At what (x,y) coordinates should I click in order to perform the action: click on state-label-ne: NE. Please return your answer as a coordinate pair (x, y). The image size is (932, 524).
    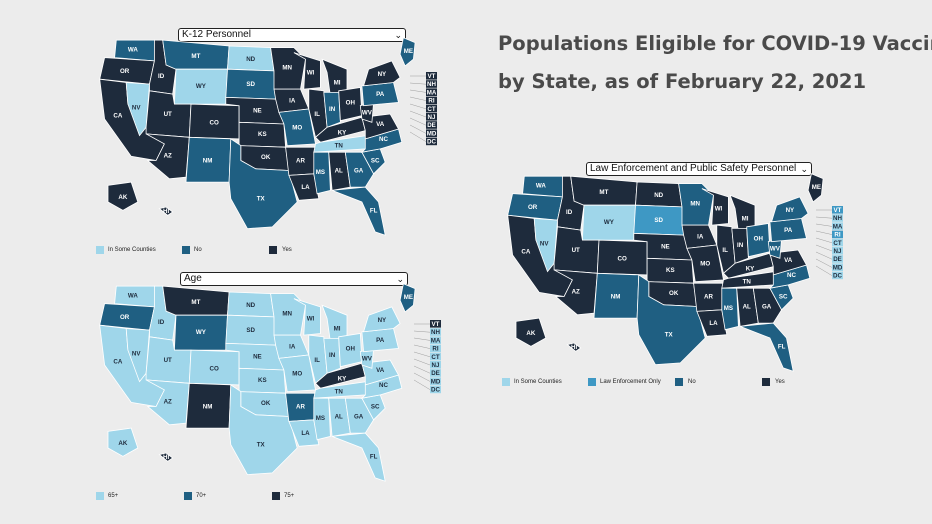
    Looking at the image, I should click on (257, 111).